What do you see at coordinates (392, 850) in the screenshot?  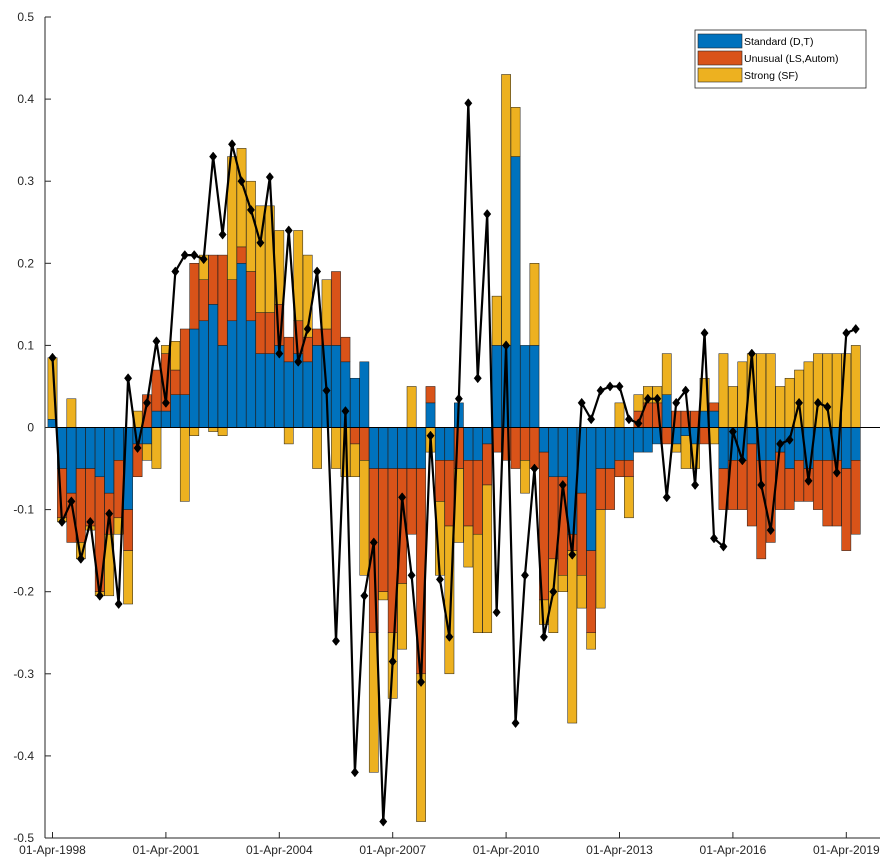 I see `x-tick-label: 01-Apr-2007` at bounding box center [392, 850].